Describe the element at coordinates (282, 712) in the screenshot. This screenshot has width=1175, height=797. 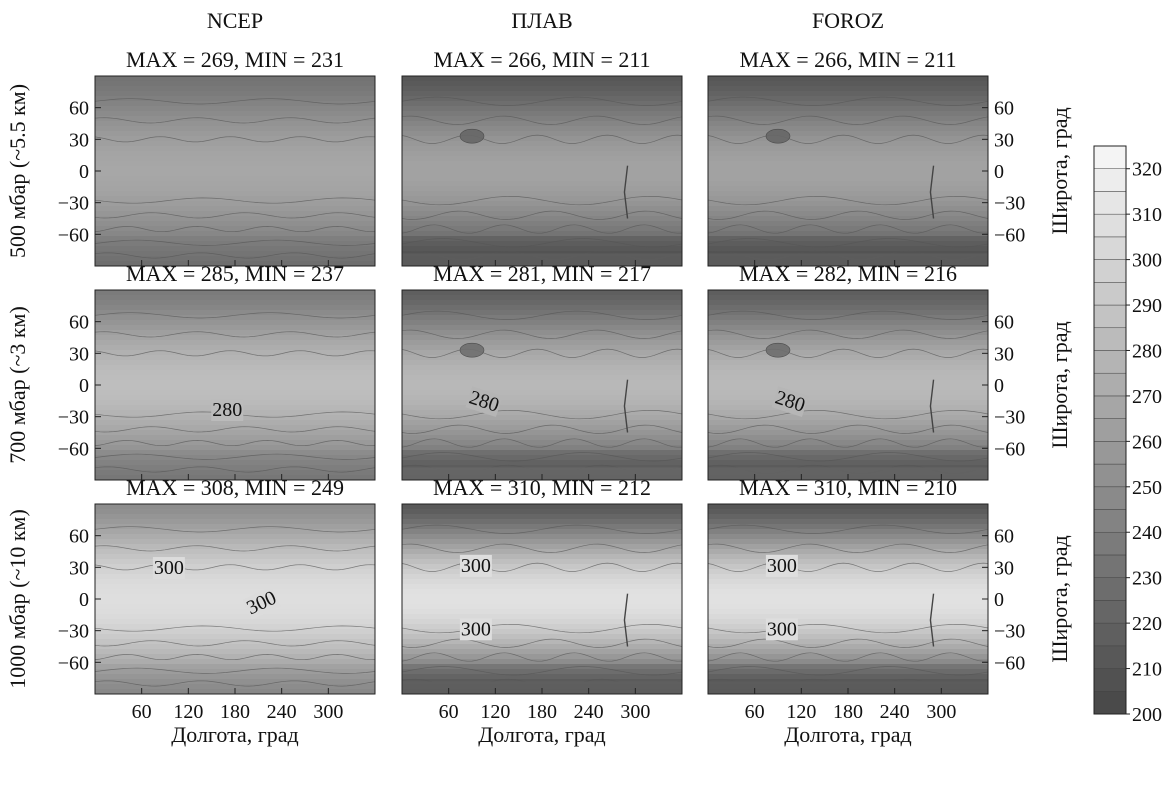
I see `x-tick-label: 240` at that location.